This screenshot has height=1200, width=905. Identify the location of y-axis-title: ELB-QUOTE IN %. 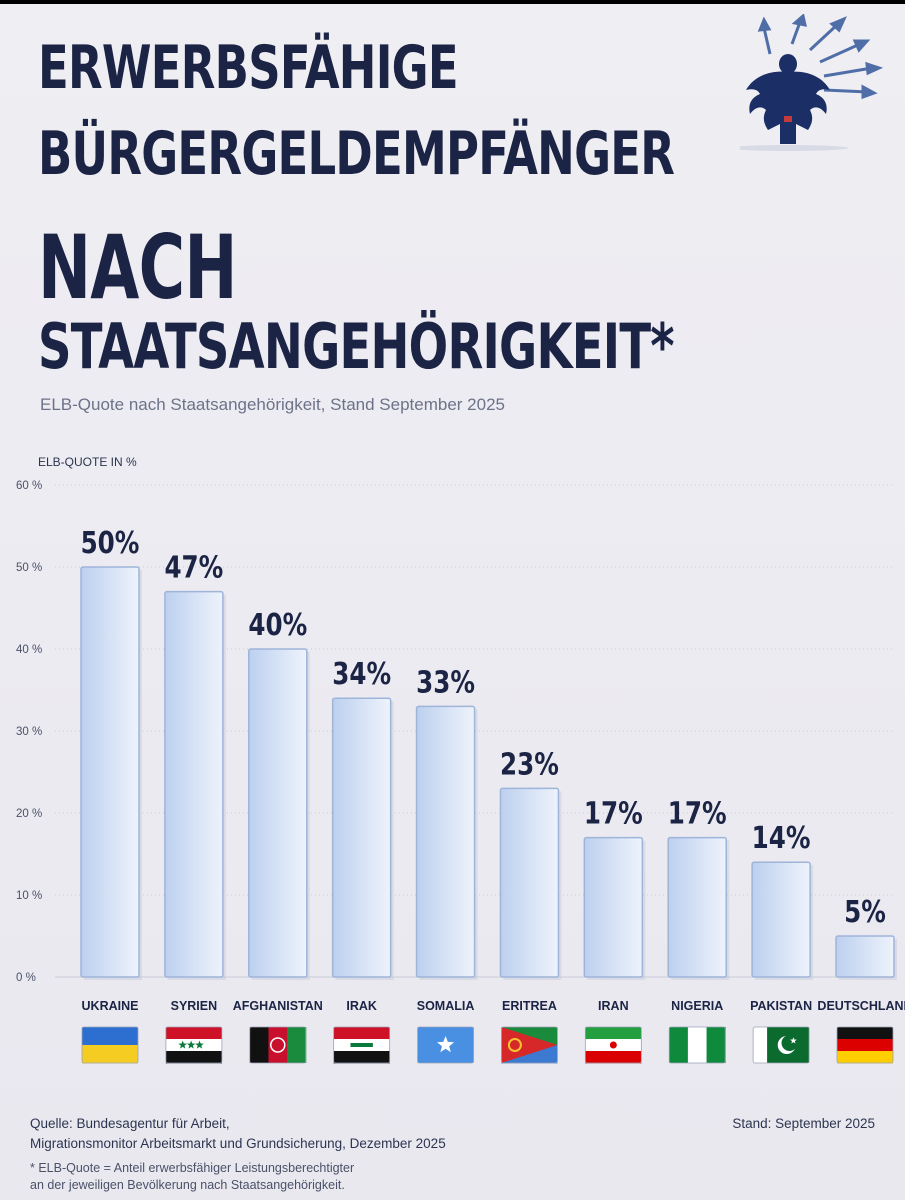
(87, 462).